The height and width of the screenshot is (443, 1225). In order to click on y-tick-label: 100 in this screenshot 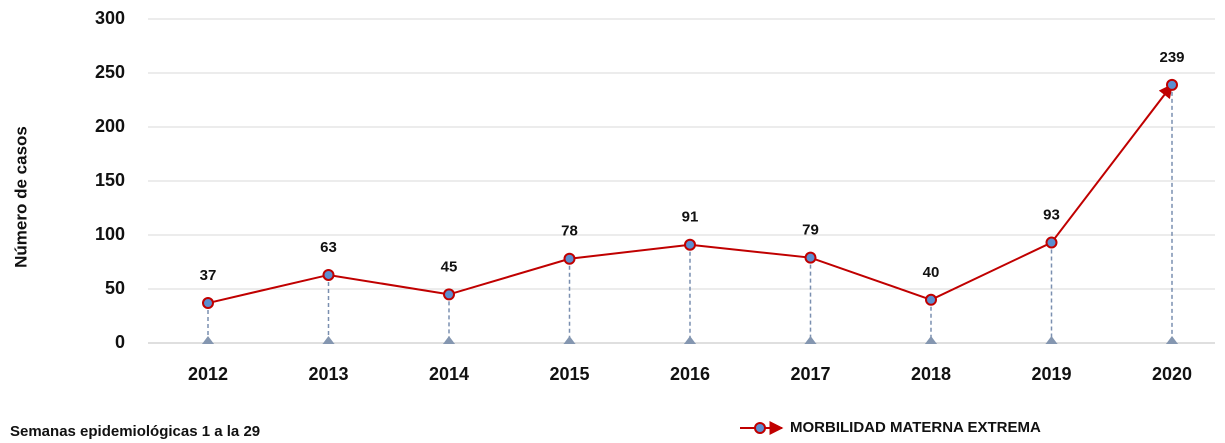, I will do `click(110, 234)`.